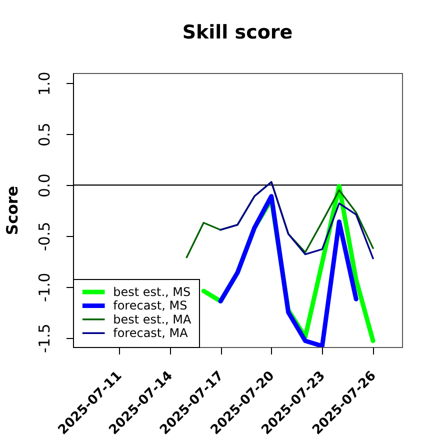  I want to click on y-tick-label: 0.0, so click(45, 186).